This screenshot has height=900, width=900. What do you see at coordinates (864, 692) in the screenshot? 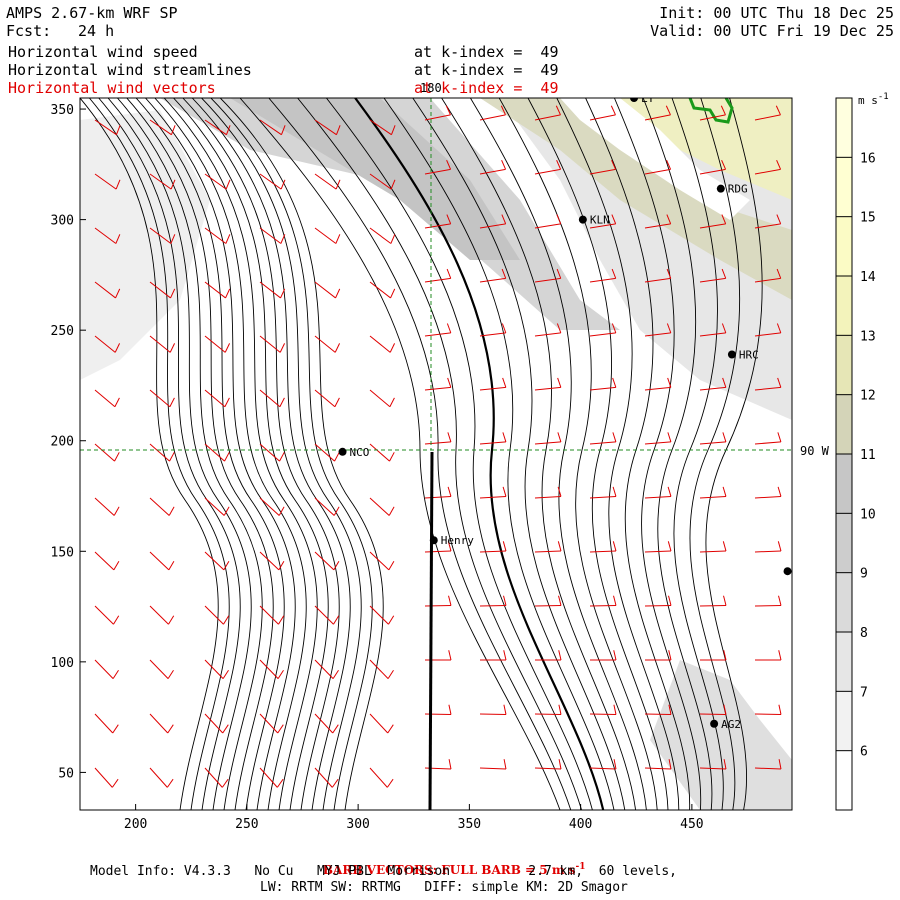
I see `colorbar-label: 7` at bounding box center [864, 692].